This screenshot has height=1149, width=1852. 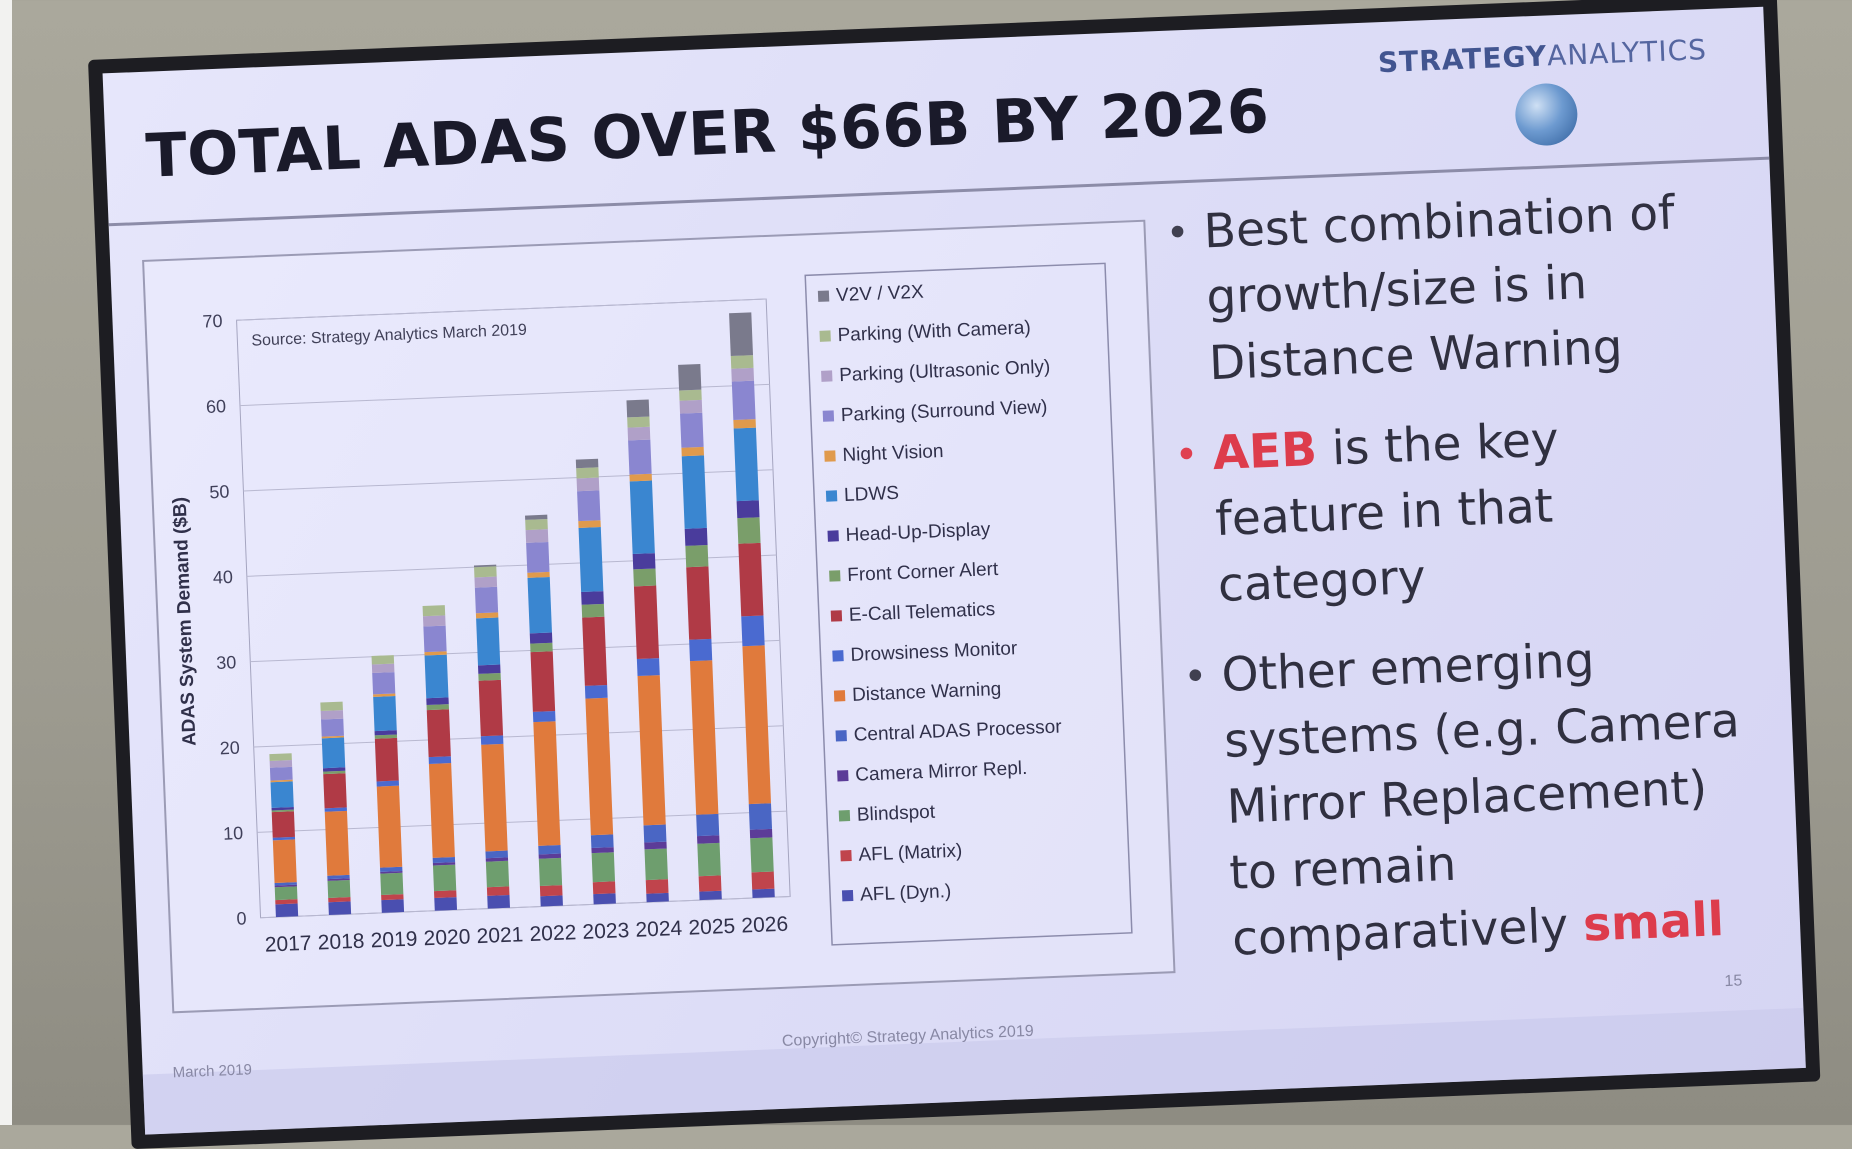 What do you see at coordinates (1265, 452) in the screenshot?
I see `bullet-2-highlight: AEB` at bounding box center [1265, 452].